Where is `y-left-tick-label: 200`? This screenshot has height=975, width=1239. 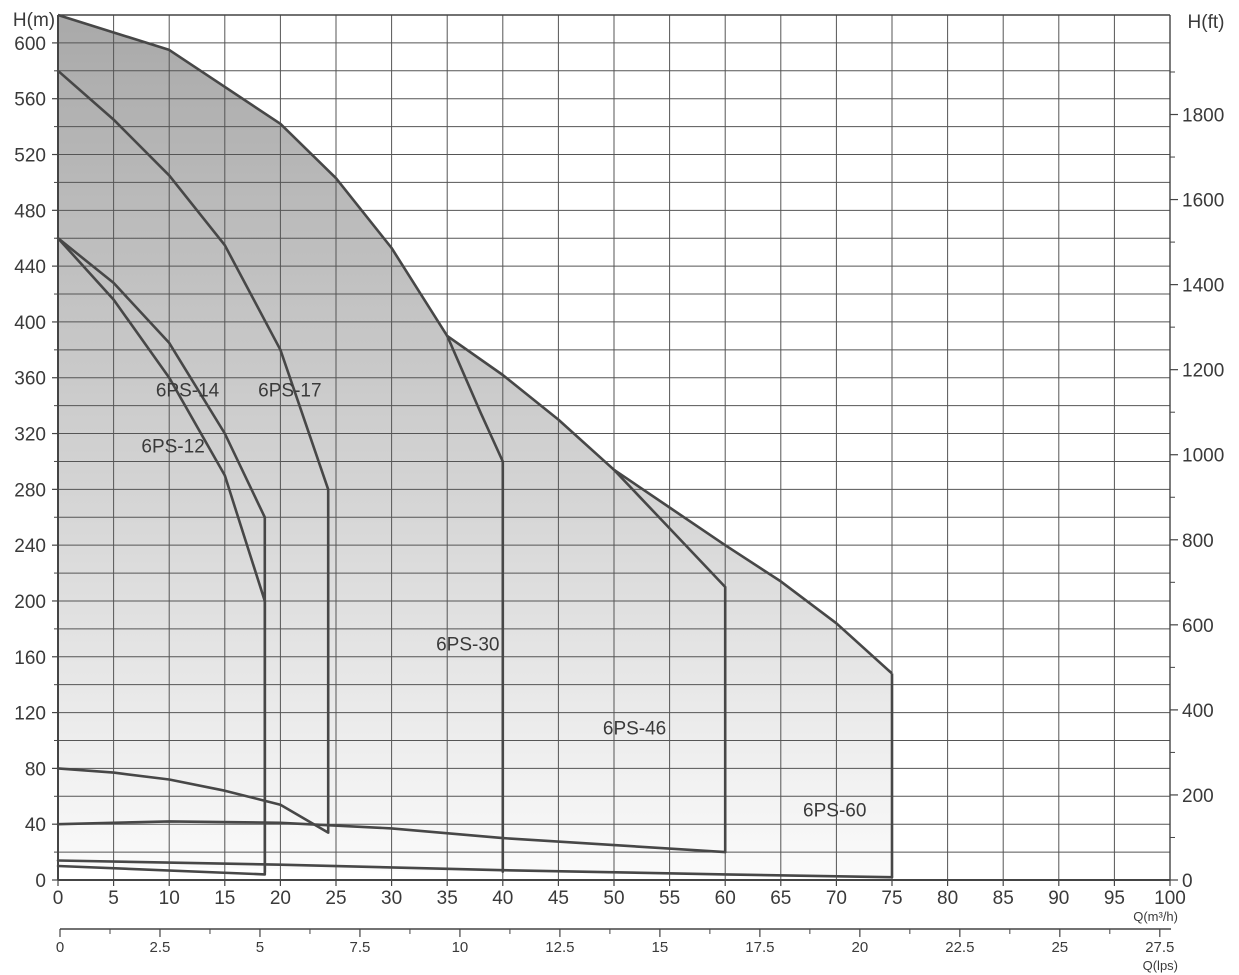 y-left-tick-label: 200 is located at coordinates (30, 602).